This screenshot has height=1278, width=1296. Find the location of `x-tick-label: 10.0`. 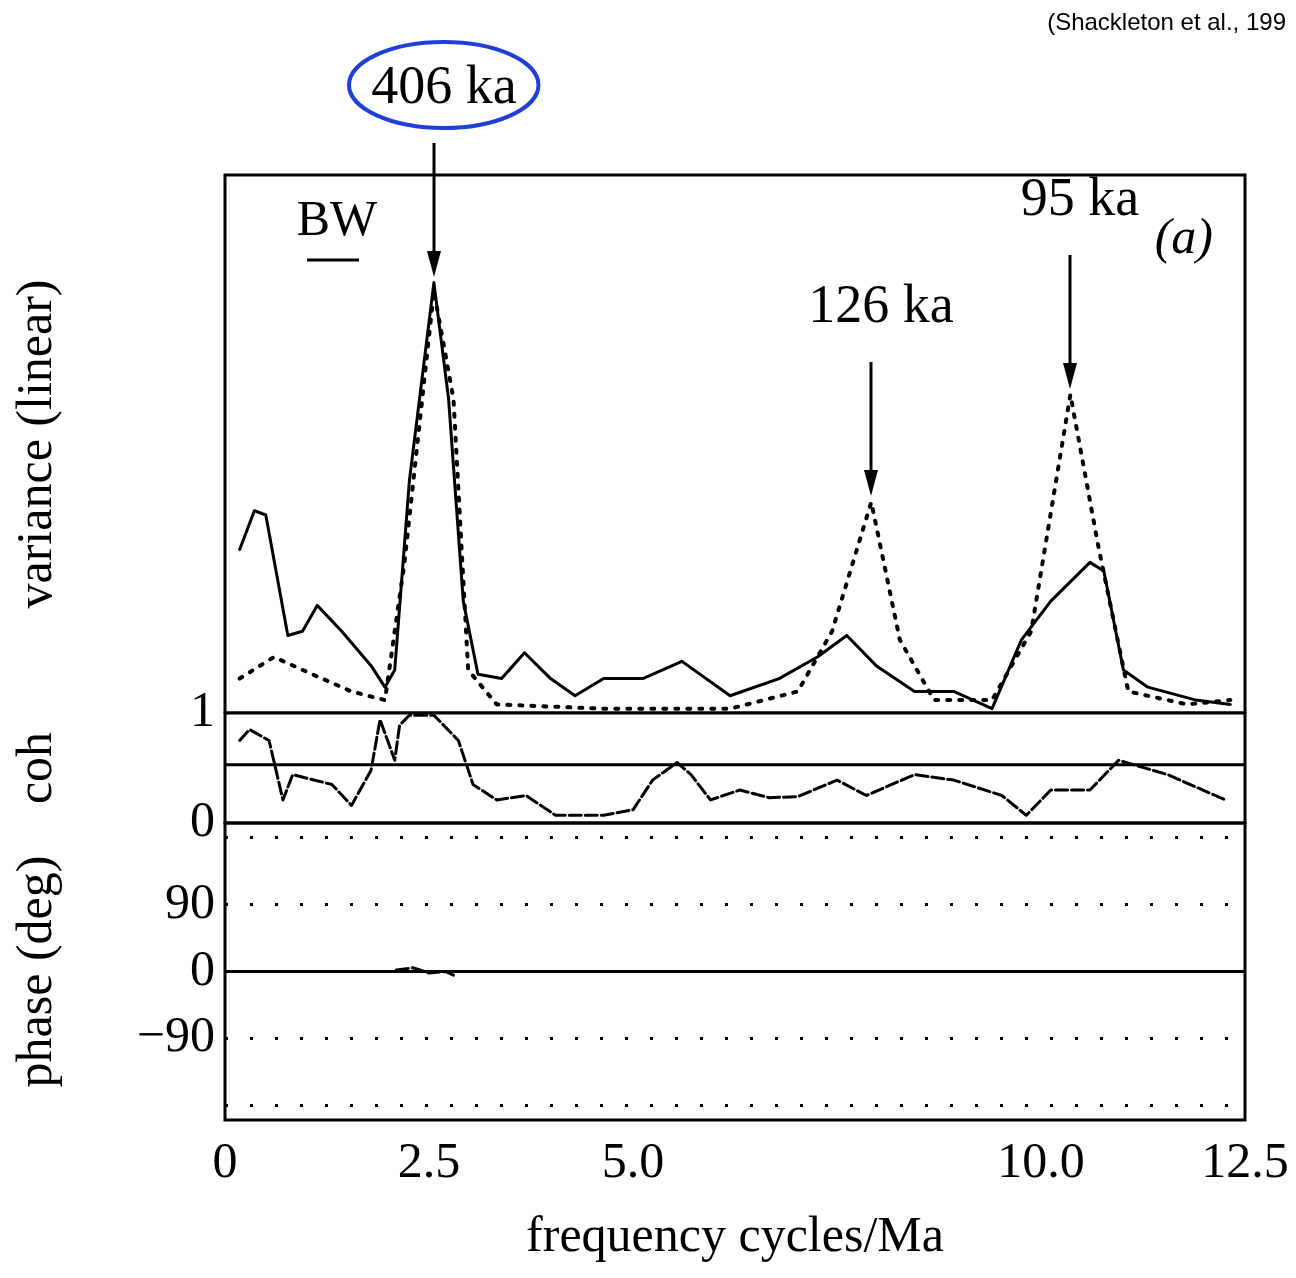

x-tick-label: 10.0 is located at coordinates (1041, 1160).